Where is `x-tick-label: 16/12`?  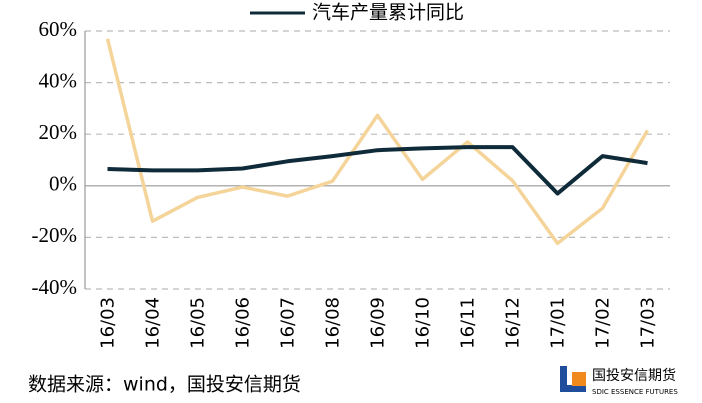 x-tick-label: 16/12 is located at coordinates (513, 323).